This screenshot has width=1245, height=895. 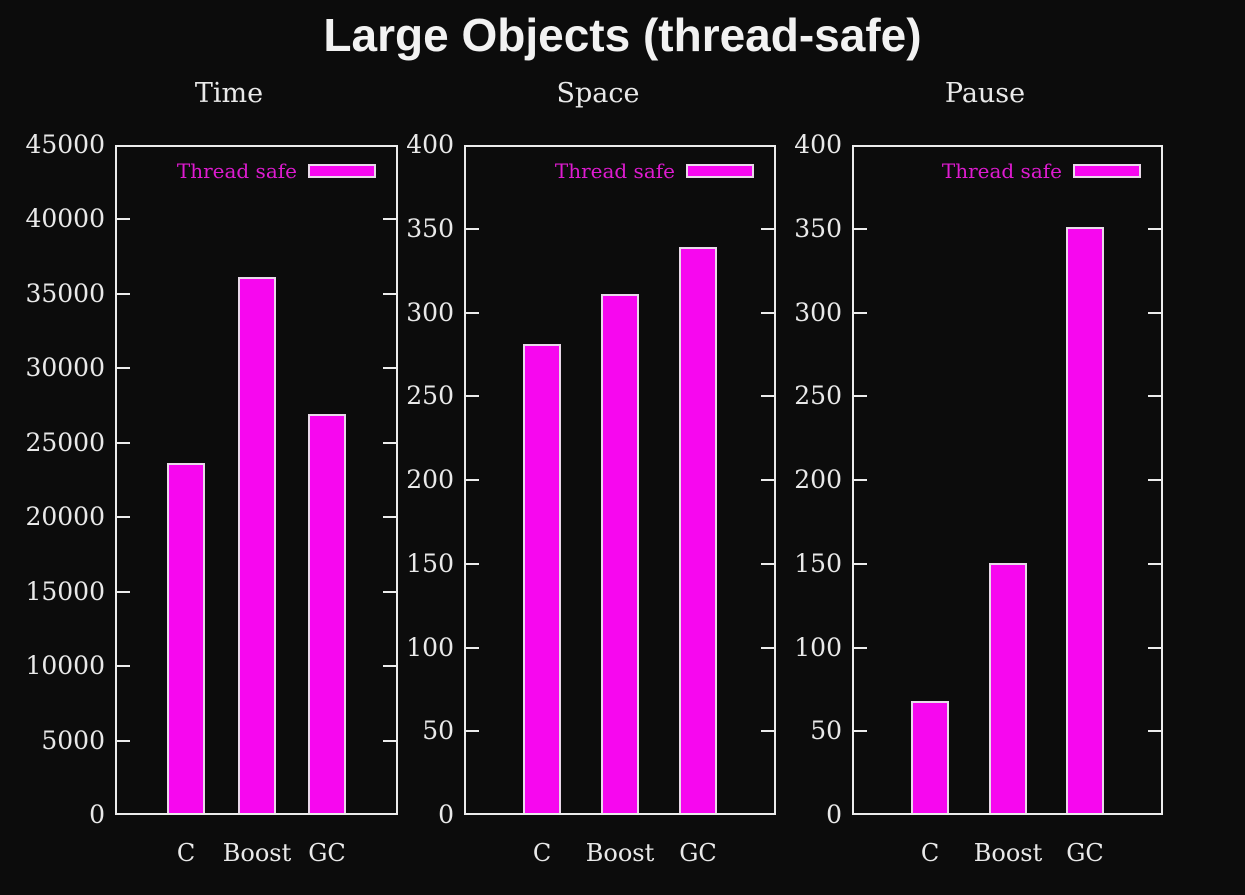 What do you see at coordinates (622, 35) in the screenshot?
I see `page-title: Large Objects (thread-safe)` at bounding box center [622, 35].